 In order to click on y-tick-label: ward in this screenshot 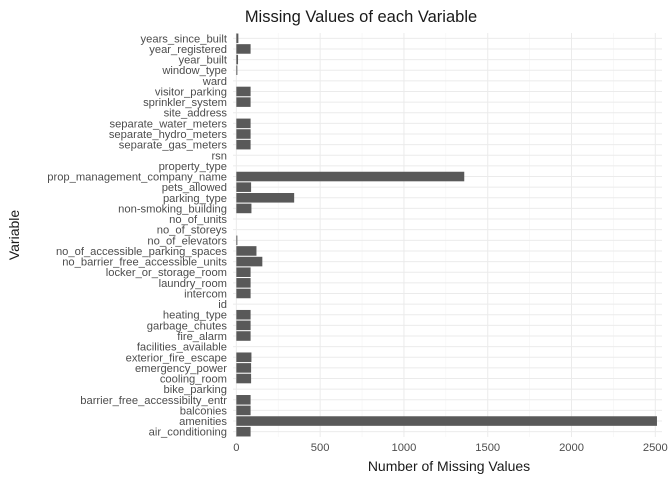, I will do `click(214, 82)`.